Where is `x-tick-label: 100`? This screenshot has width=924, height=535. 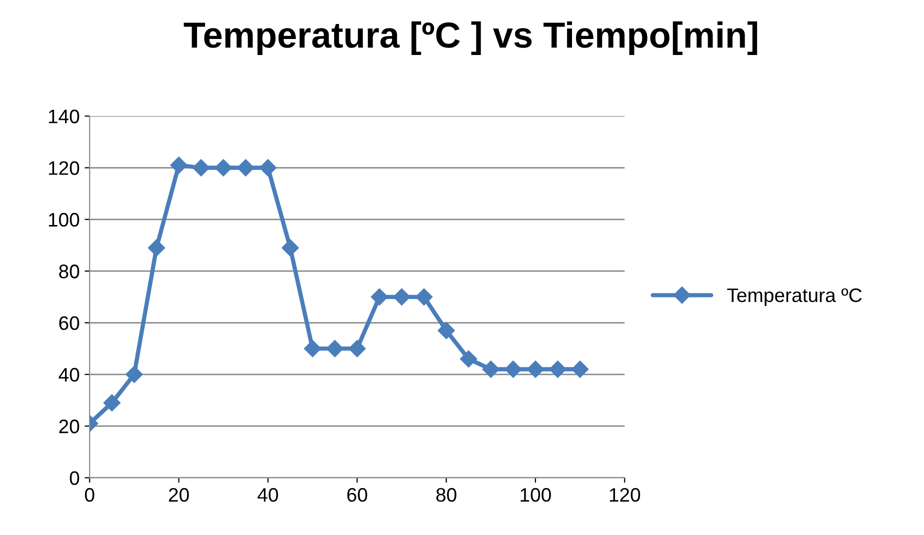
x-tick-label: 100 is located at coordinates (535, 495).